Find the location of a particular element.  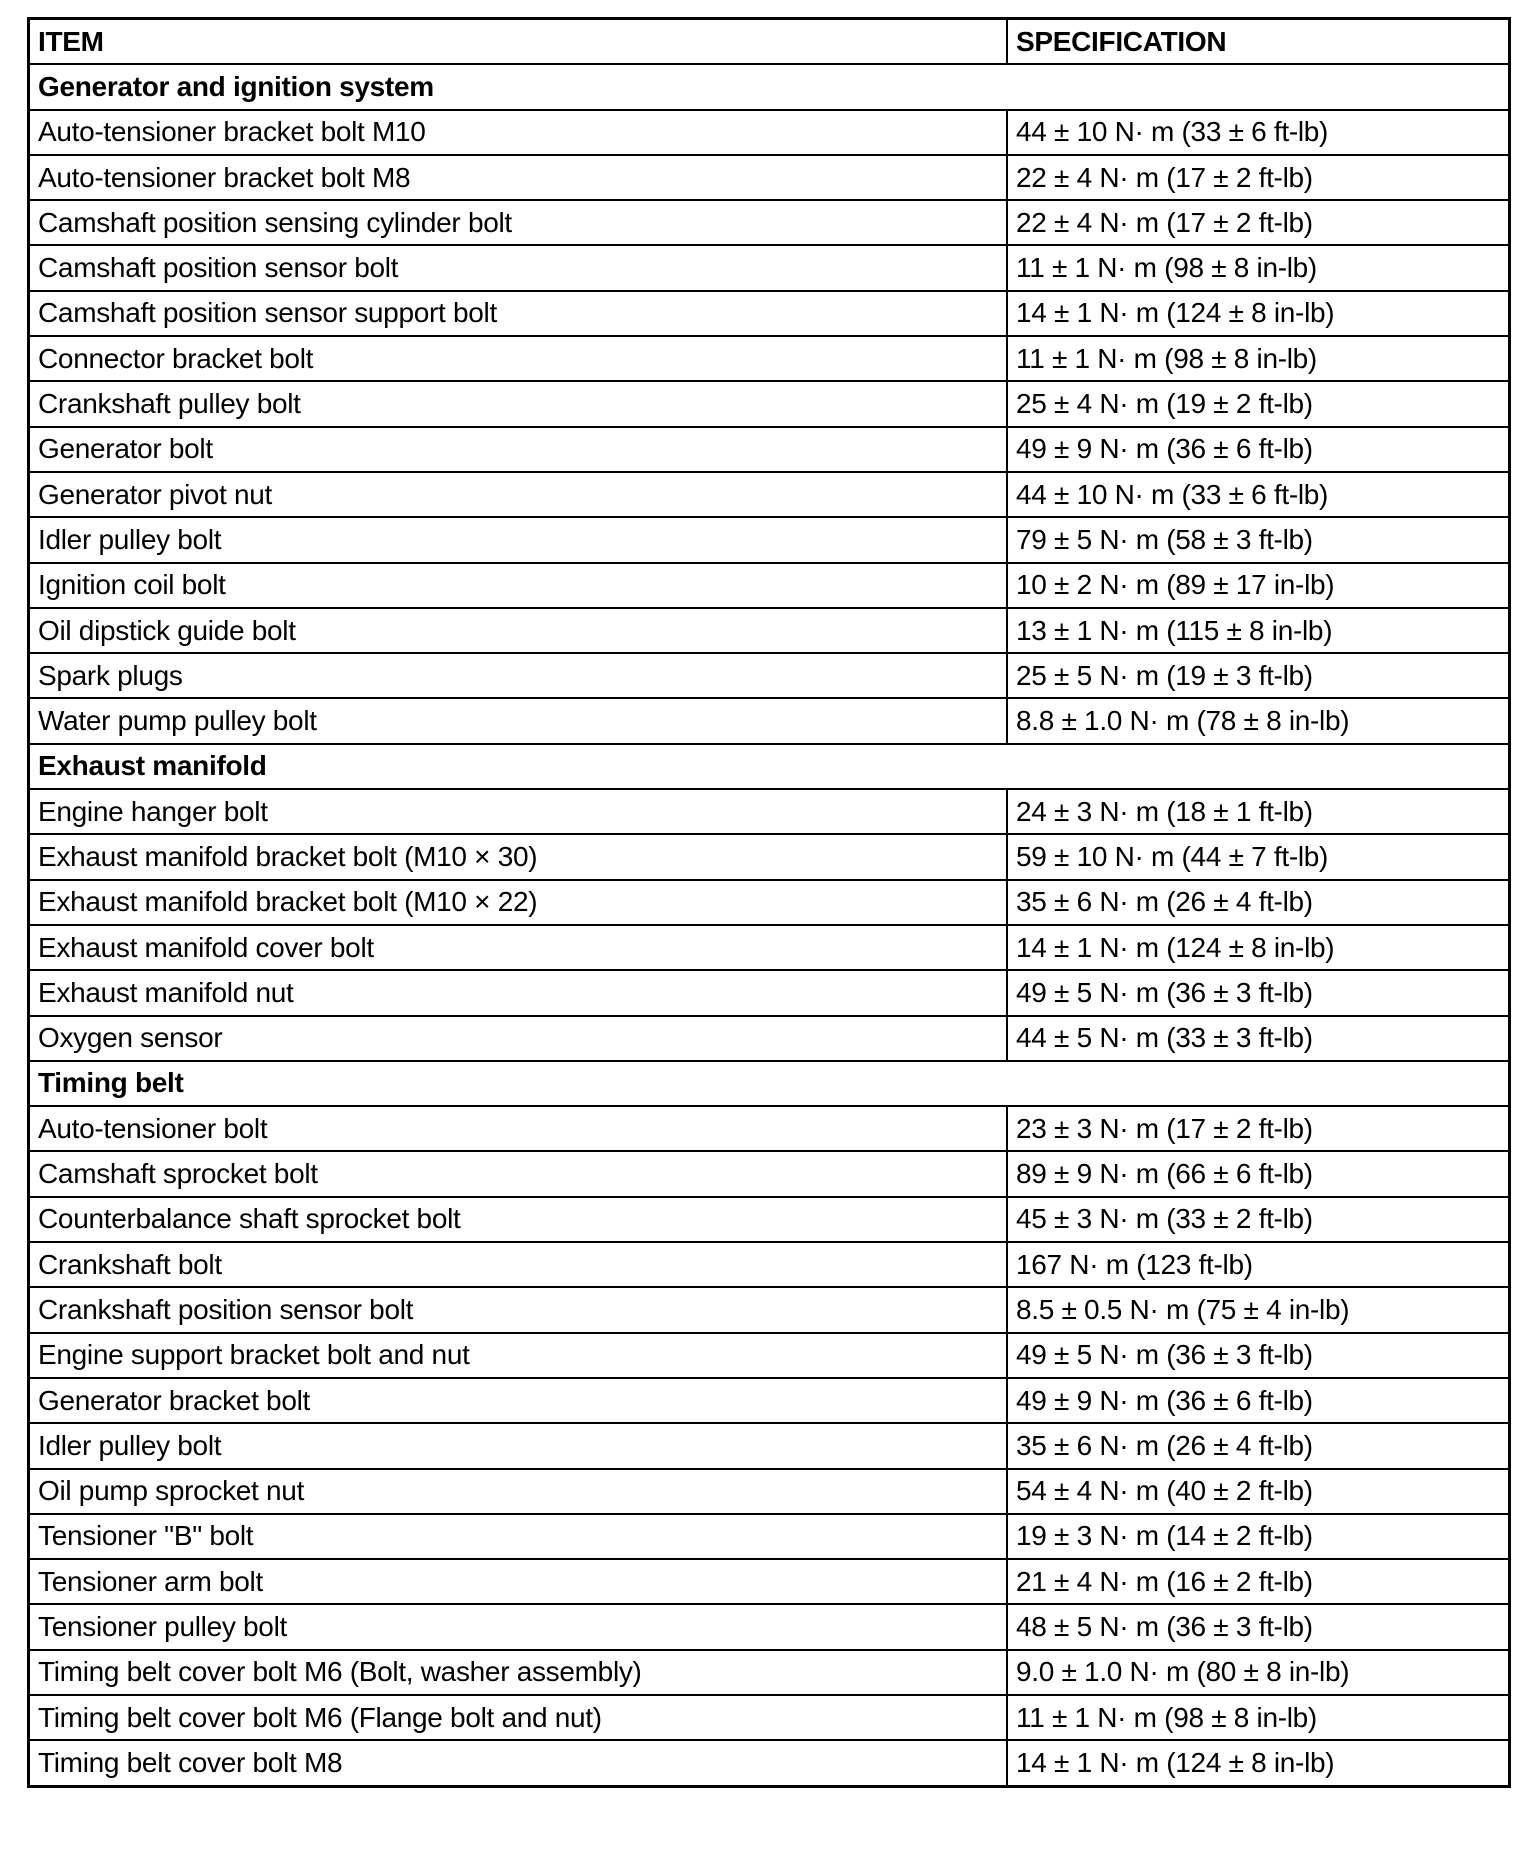

specification-cell: 23 ± 3 N· m (17 ± 2 ft-lb) is located at coordinates (1258, 1129).